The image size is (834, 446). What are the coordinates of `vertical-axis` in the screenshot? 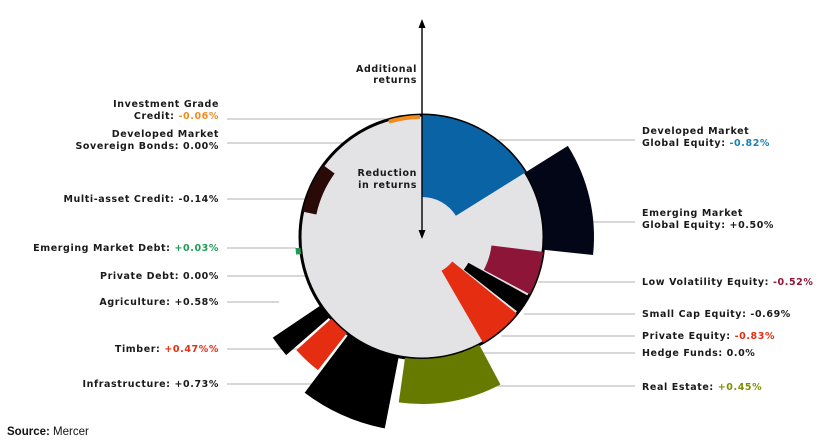 It's located at (422, 129).